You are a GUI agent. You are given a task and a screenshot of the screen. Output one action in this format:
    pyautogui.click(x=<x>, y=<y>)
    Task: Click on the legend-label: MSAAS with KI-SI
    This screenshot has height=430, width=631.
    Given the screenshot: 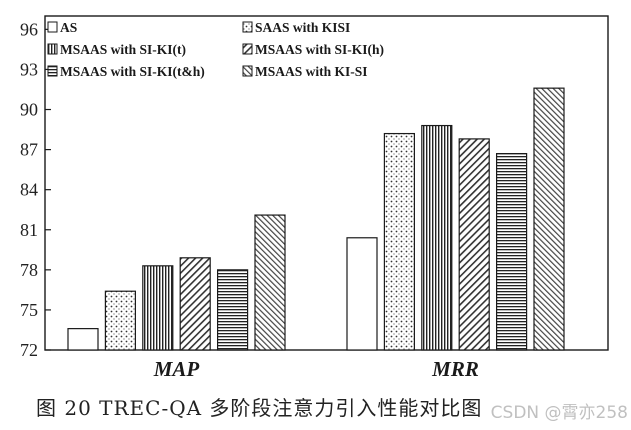 What is the action you would take?
    pyautogui.click(x=311, y=71)
    